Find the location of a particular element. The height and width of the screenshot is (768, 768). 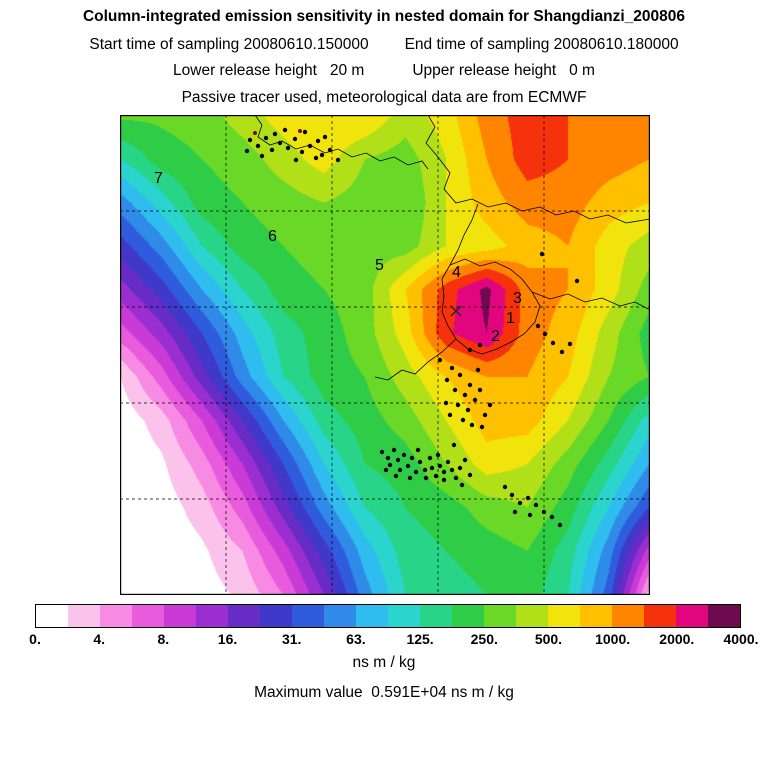

contour-number-label: 2 is located at coordinates (495, 336).